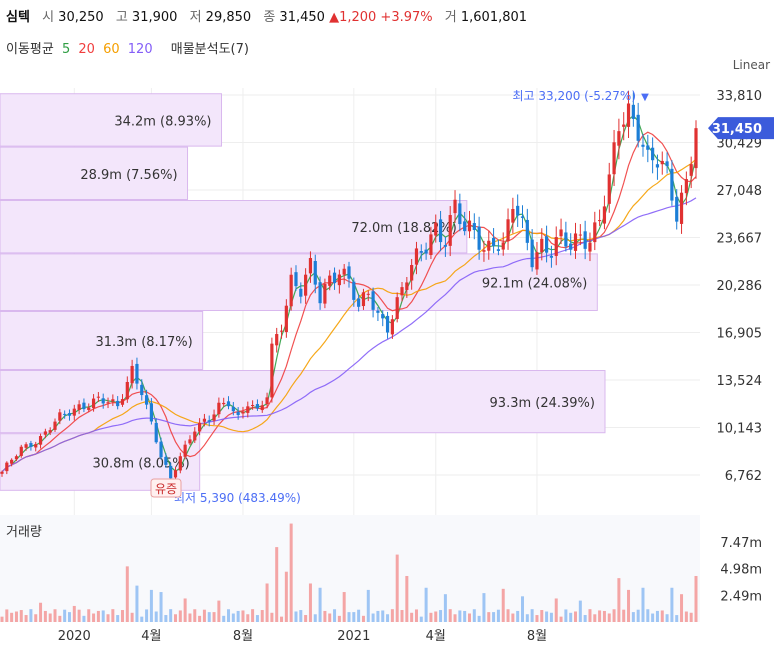 This screenshot has width=774, height=646. What do you see at coordinates (740, 191) in the screenshot?
I see `price-tick-label: 27,048` at bounding box center [740, 191].